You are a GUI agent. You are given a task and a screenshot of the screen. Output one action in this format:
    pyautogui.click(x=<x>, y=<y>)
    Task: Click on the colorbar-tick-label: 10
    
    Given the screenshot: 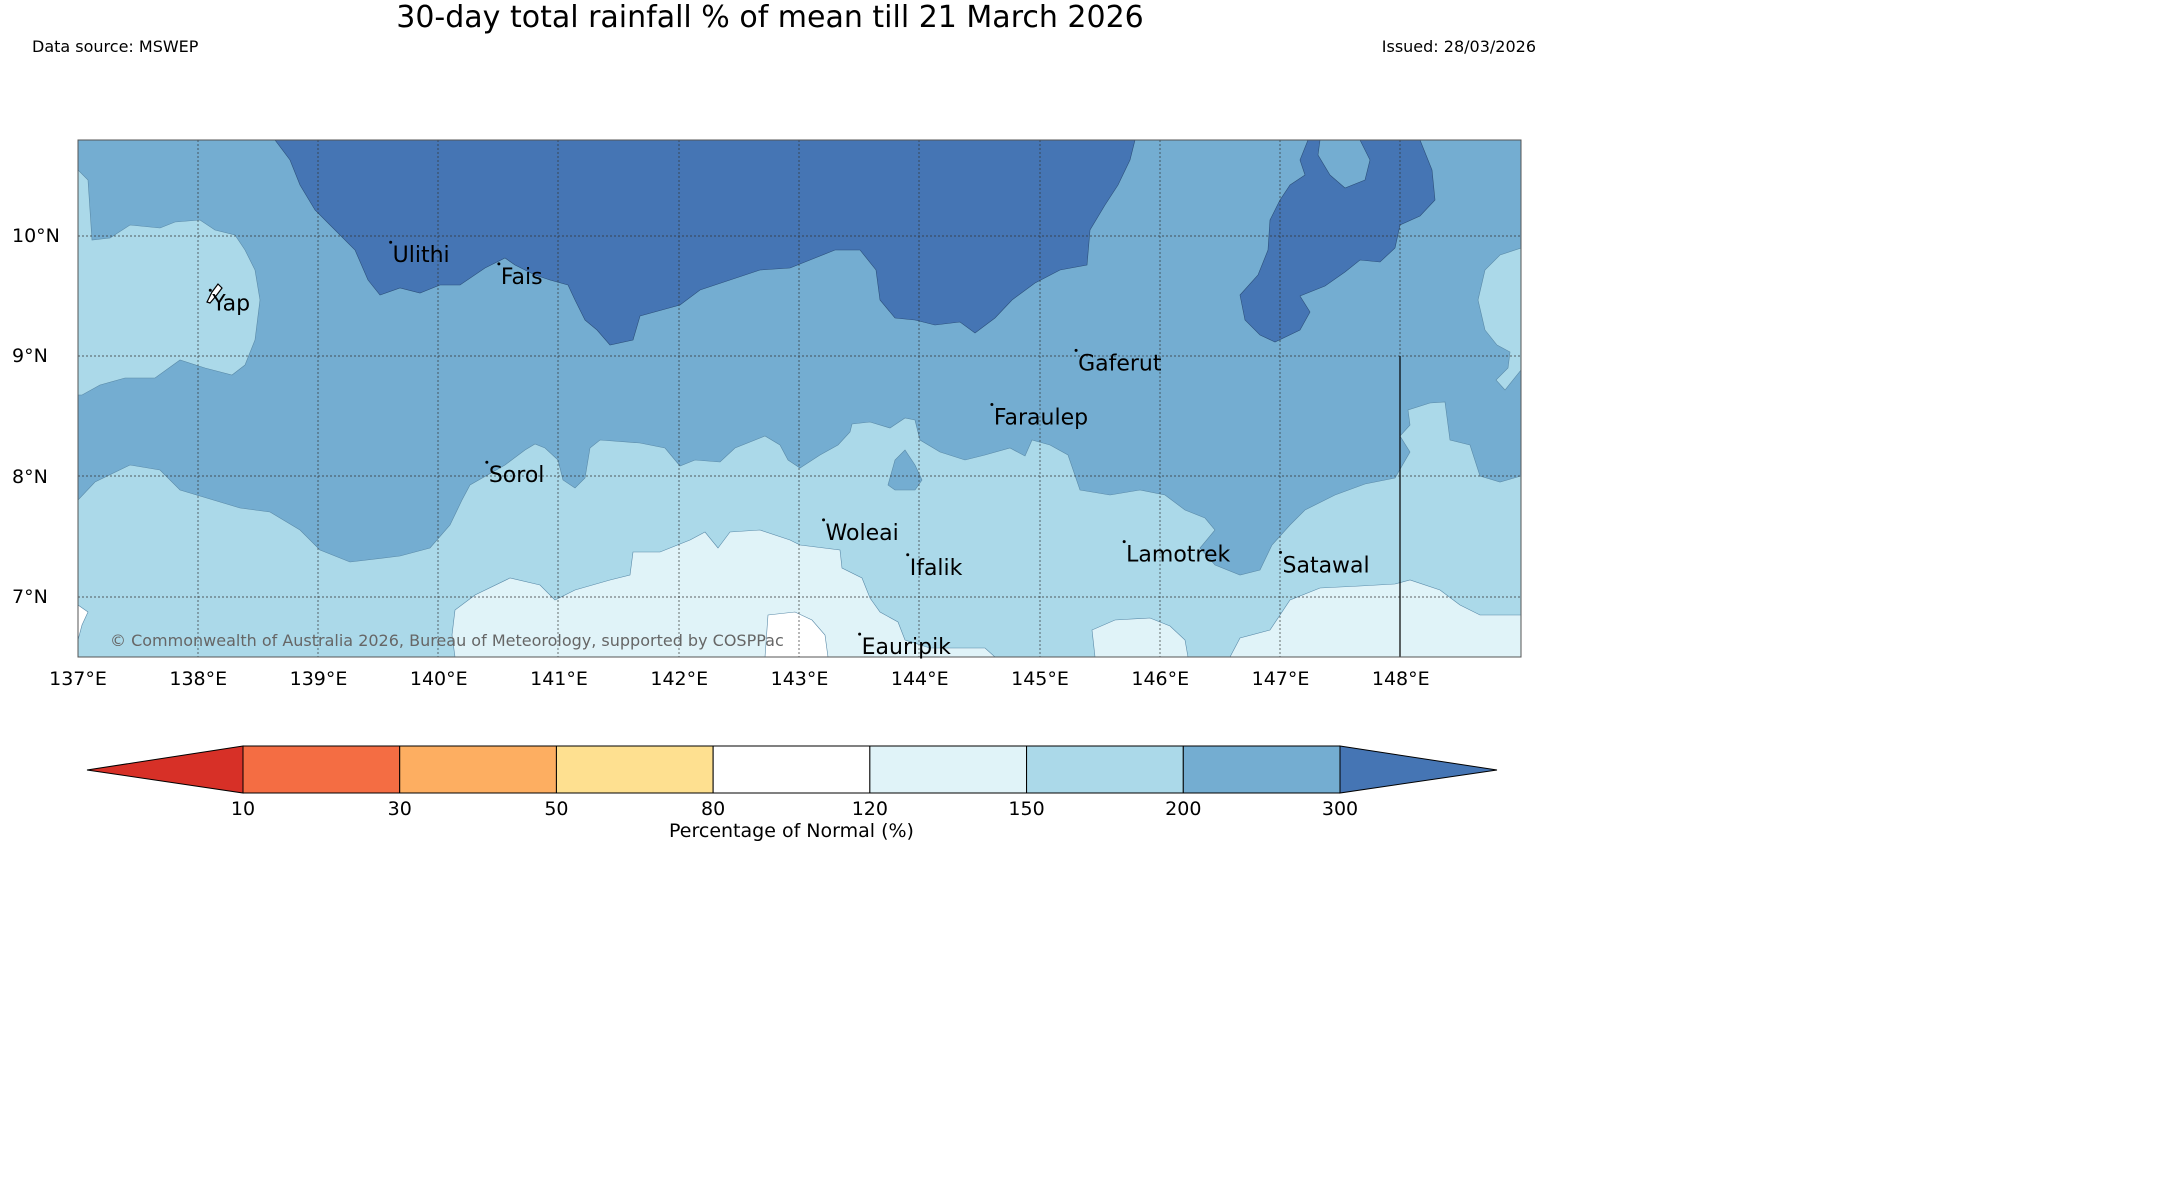 What is the action you would take?
    pyautogui.click(x=243, y=809)
    